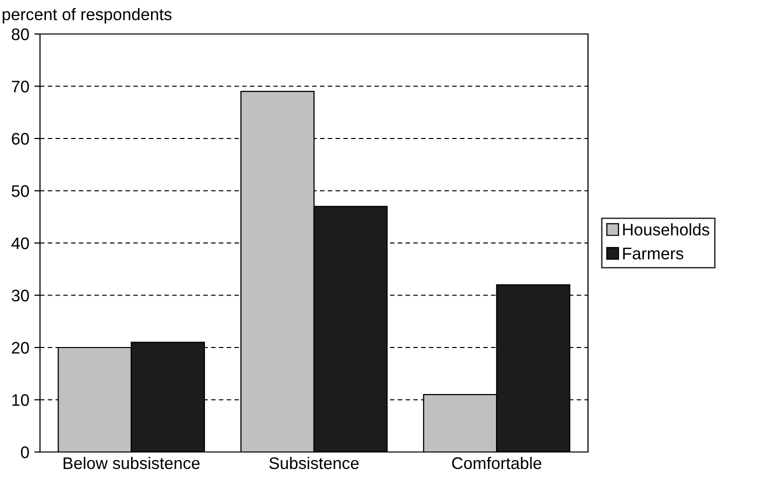 The height and width of the screenshot is (486, 776). I want to click on x-tick-label: Comfortable, so click(497, 463).